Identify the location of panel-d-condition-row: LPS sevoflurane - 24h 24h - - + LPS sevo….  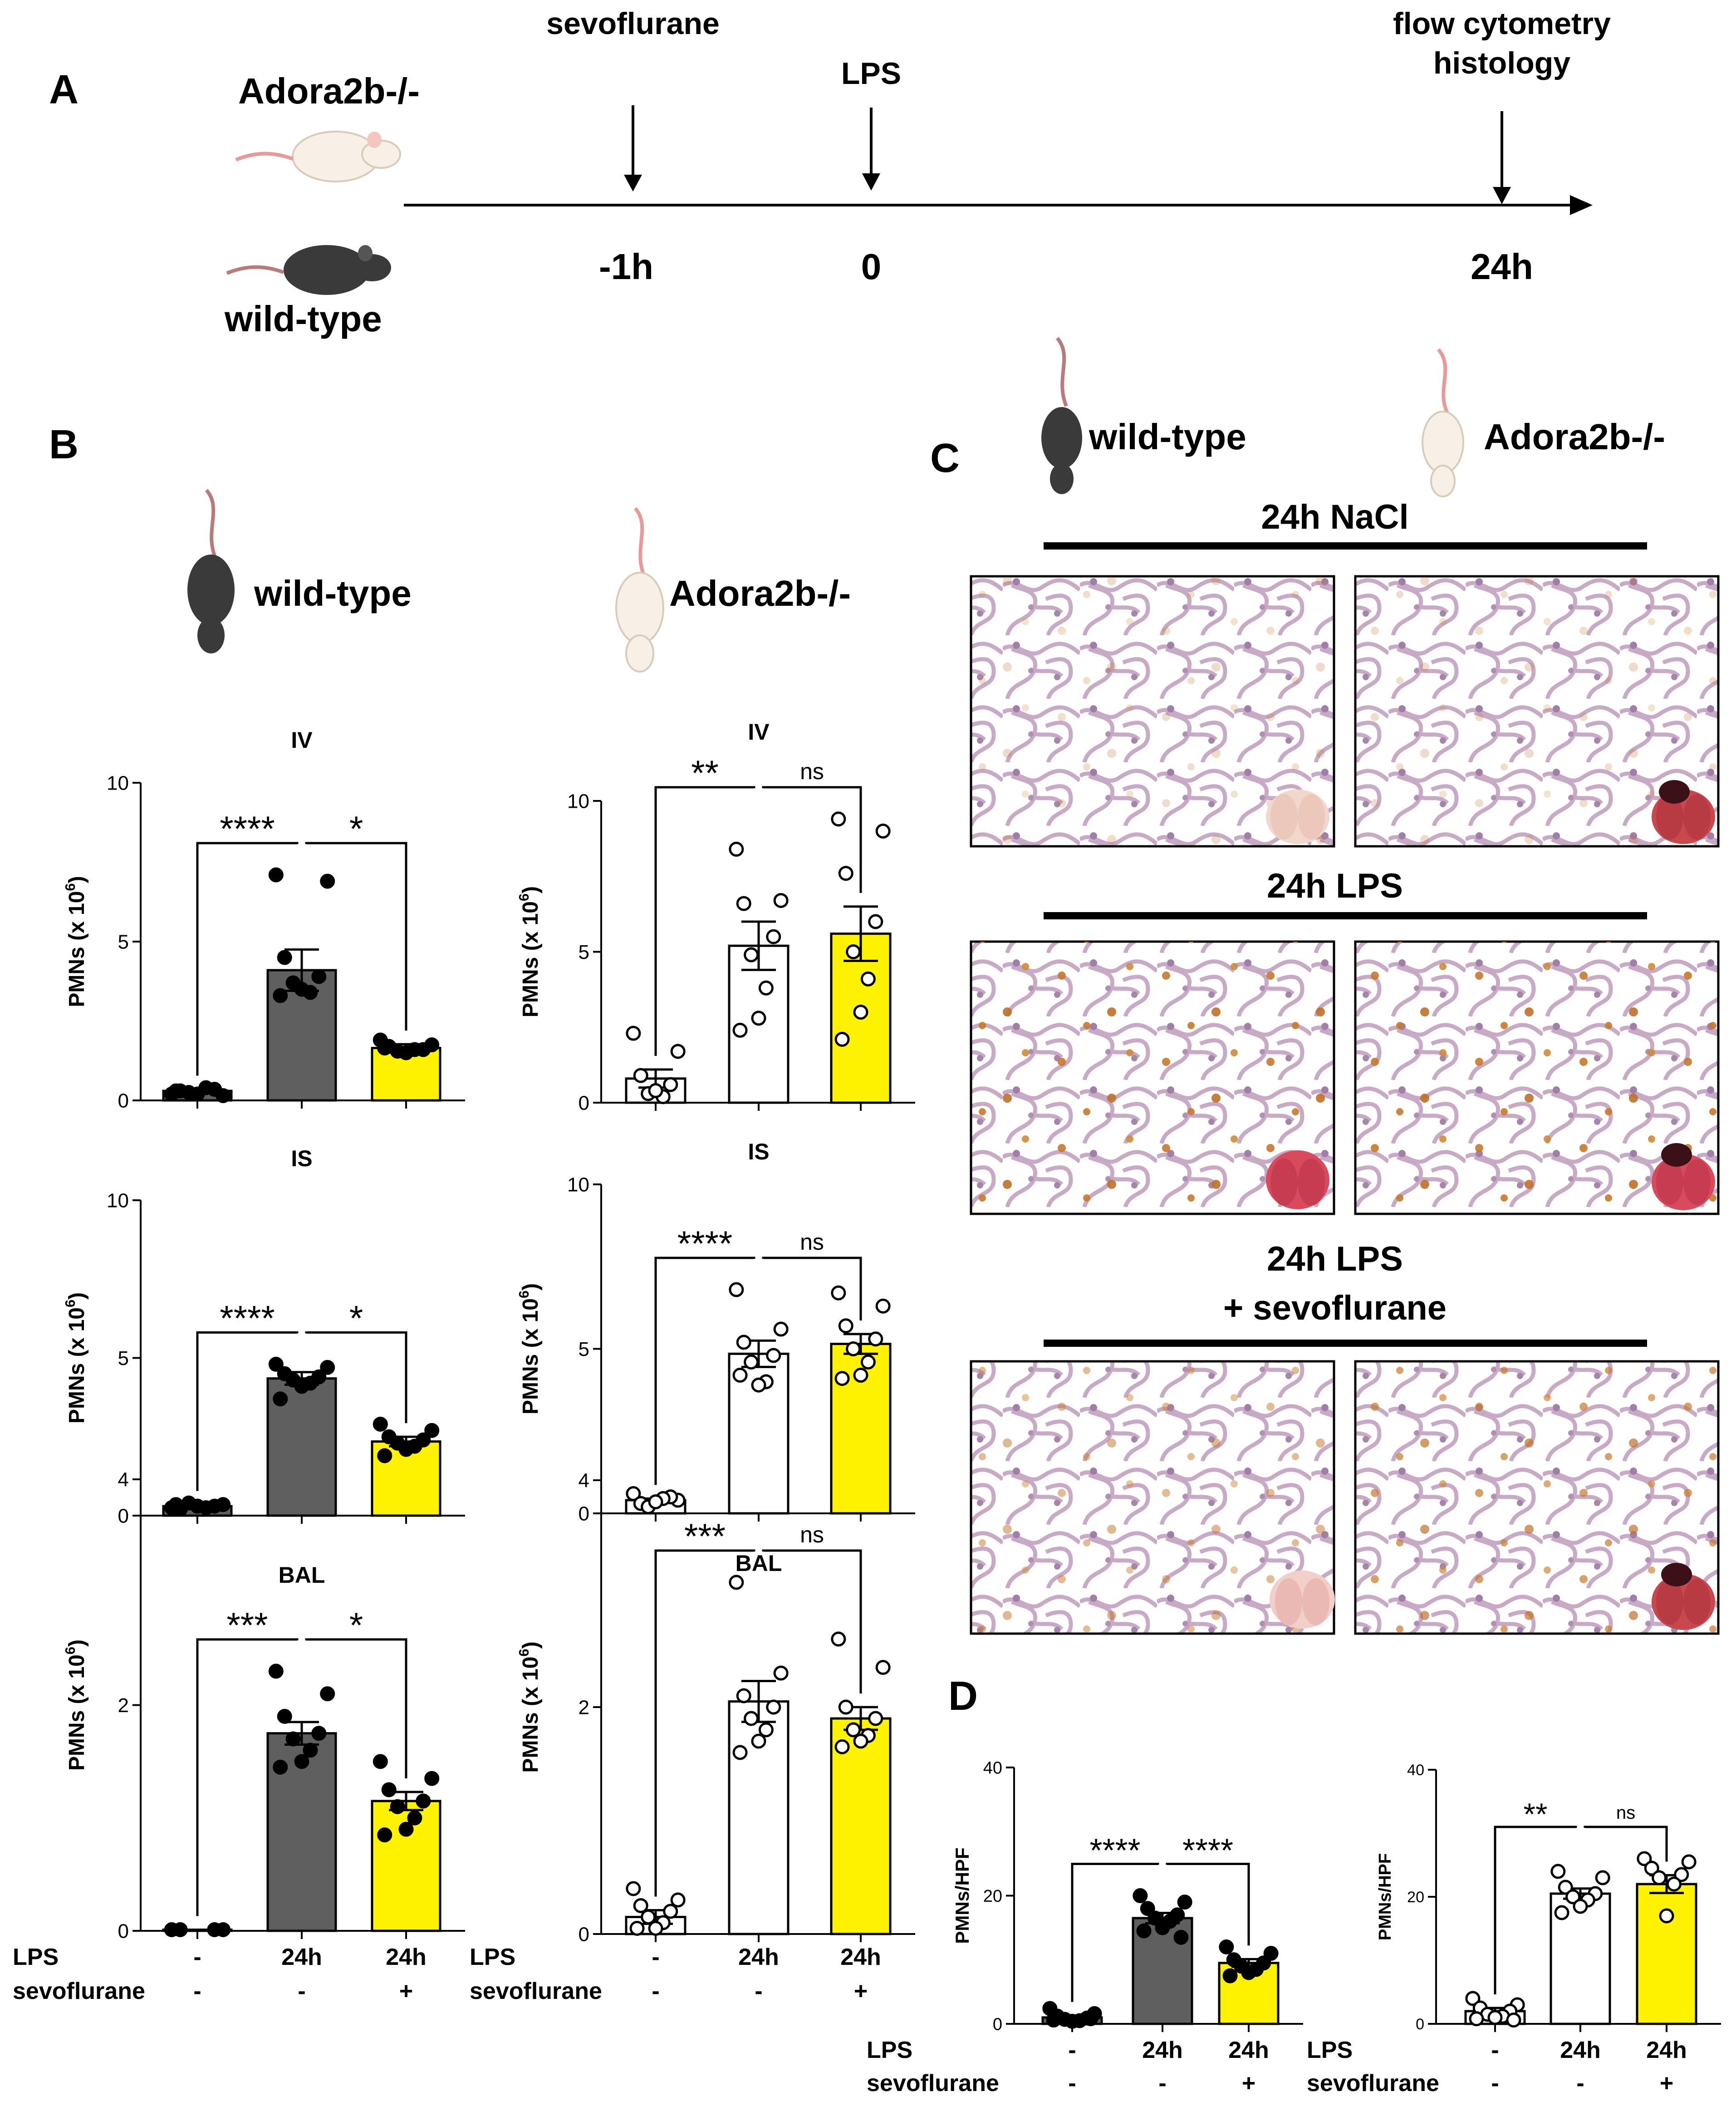
(1277, 2066).